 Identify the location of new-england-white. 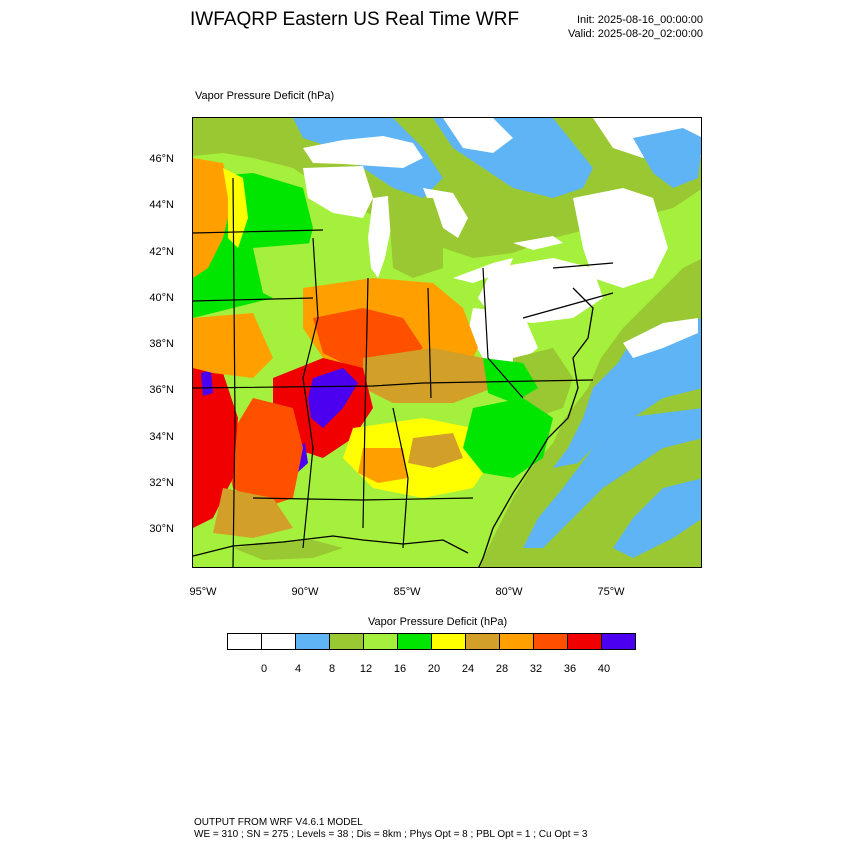
(620, 238).